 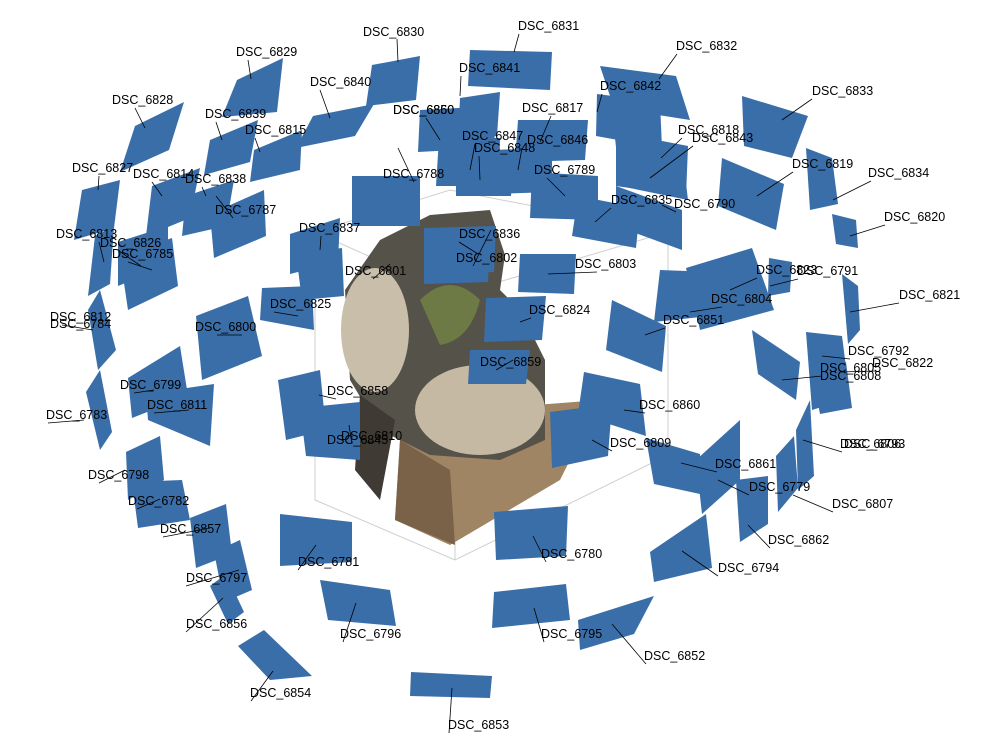 I want to click on camera-label-dsc-6794: DSC_6794, so click(x=748, y=568).